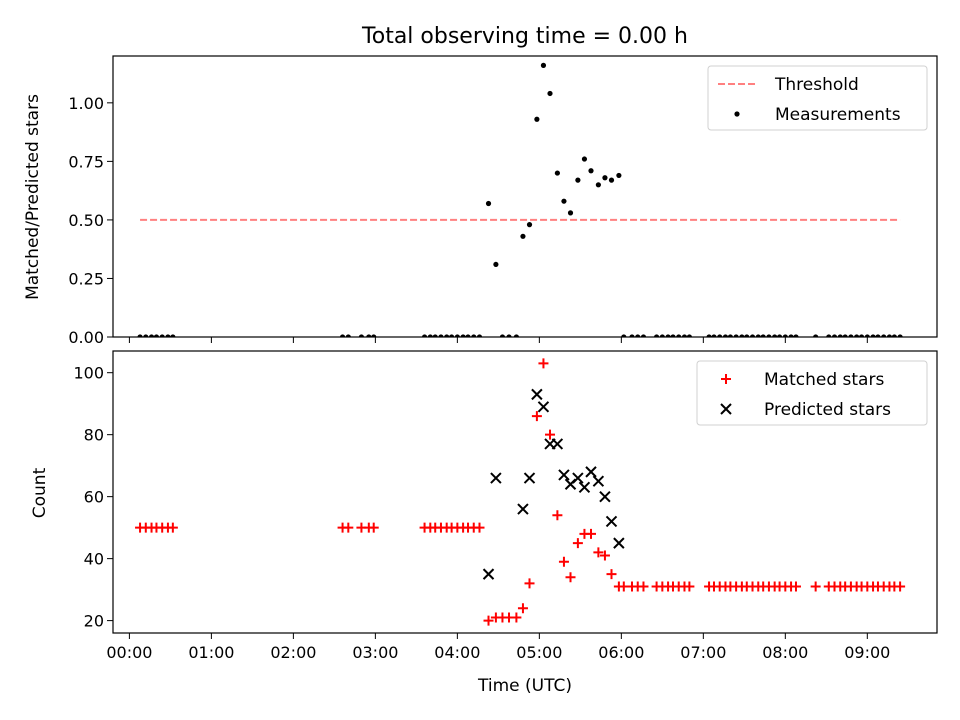 The width and height of the screenshot is (960, 720). I want to click on legend-label: Matched stars, so click(824, 380).